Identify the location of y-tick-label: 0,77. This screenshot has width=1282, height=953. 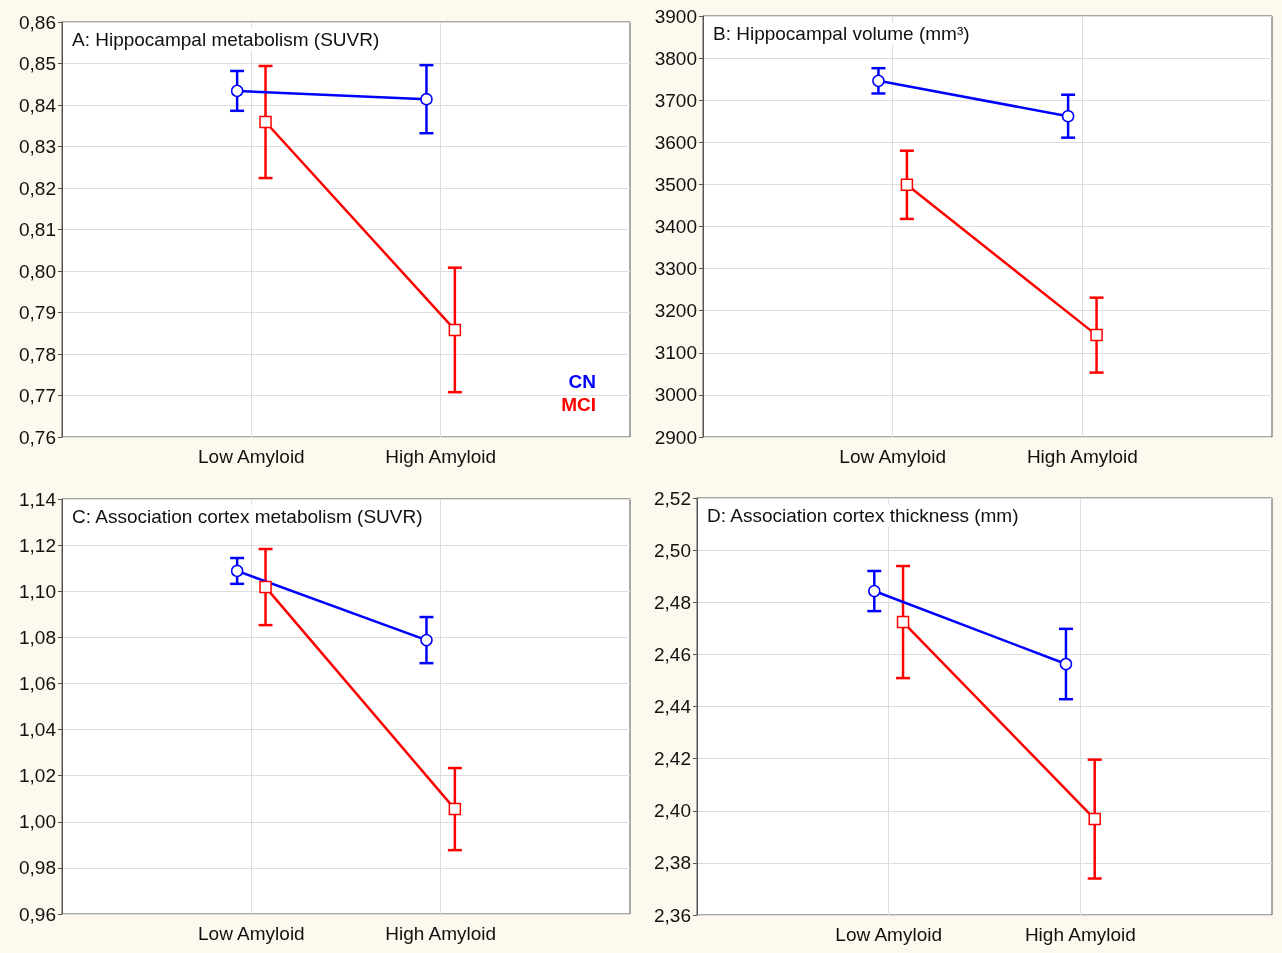
(37, 395).